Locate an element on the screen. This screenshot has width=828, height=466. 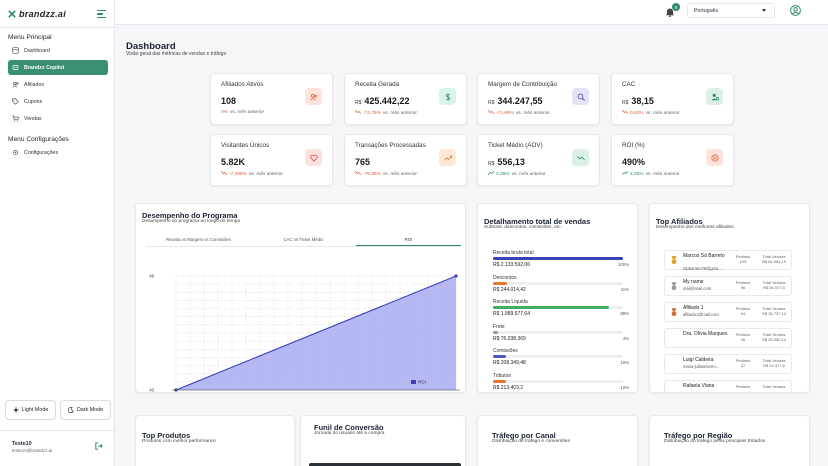
tab-cac-ticket: CAC vs Ticket Médio is located at coordinates (303, 239).